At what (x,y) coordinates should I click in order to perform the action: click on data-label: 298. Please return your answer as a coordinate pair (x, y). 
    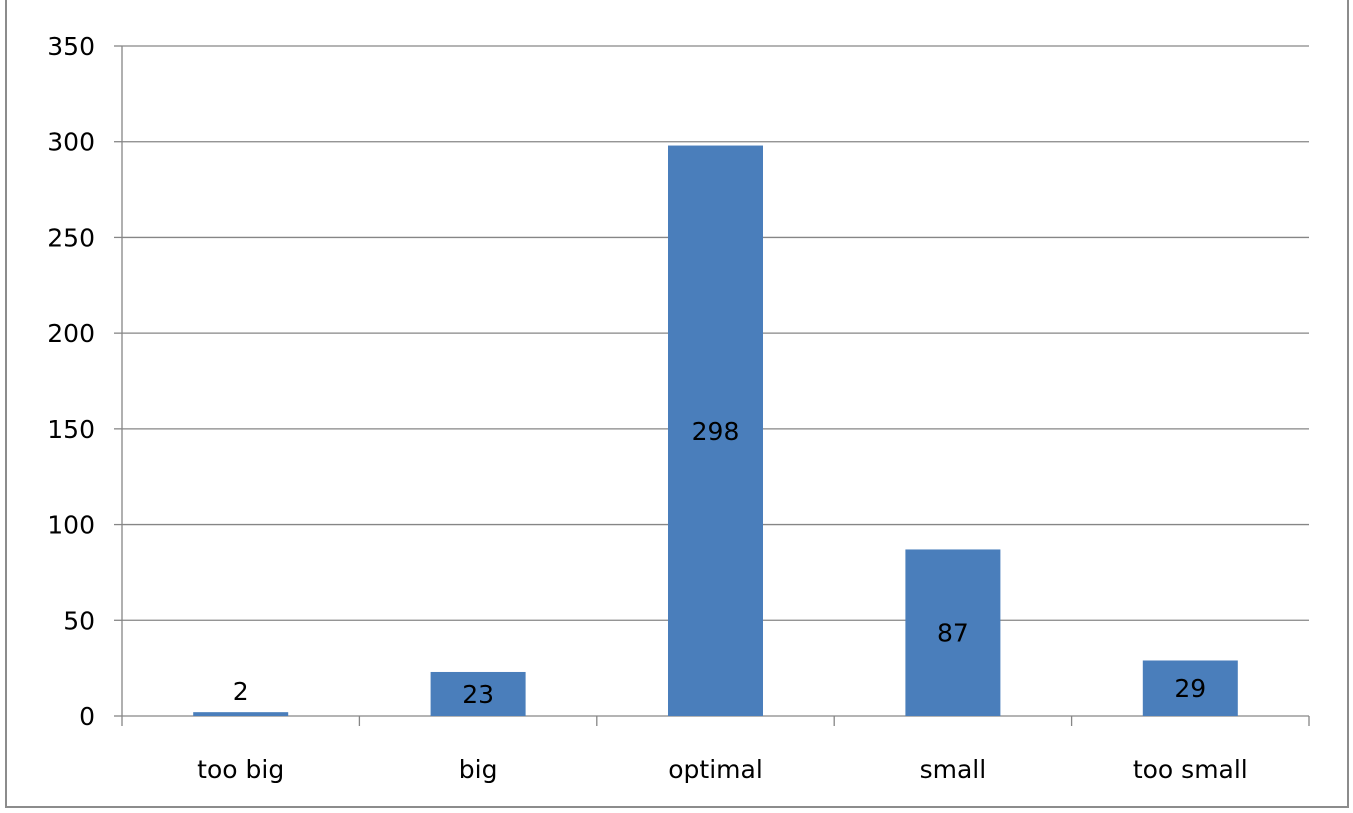
    Looking at the image, I should click on (716, 431).